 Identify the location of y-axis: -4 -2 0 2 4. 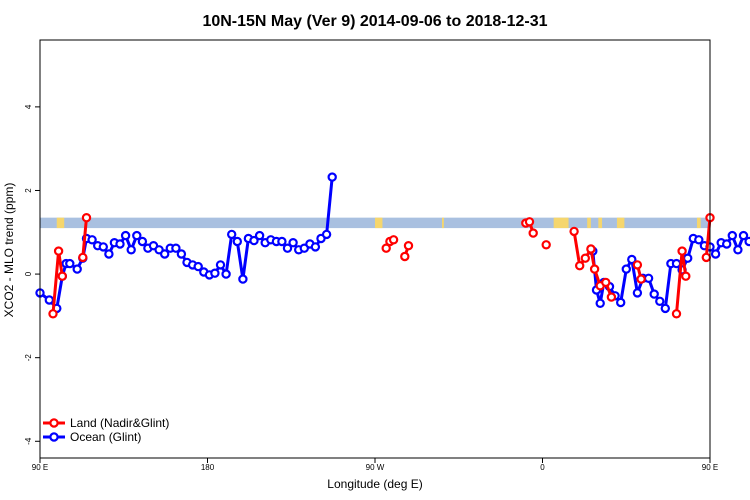
(32, 274).